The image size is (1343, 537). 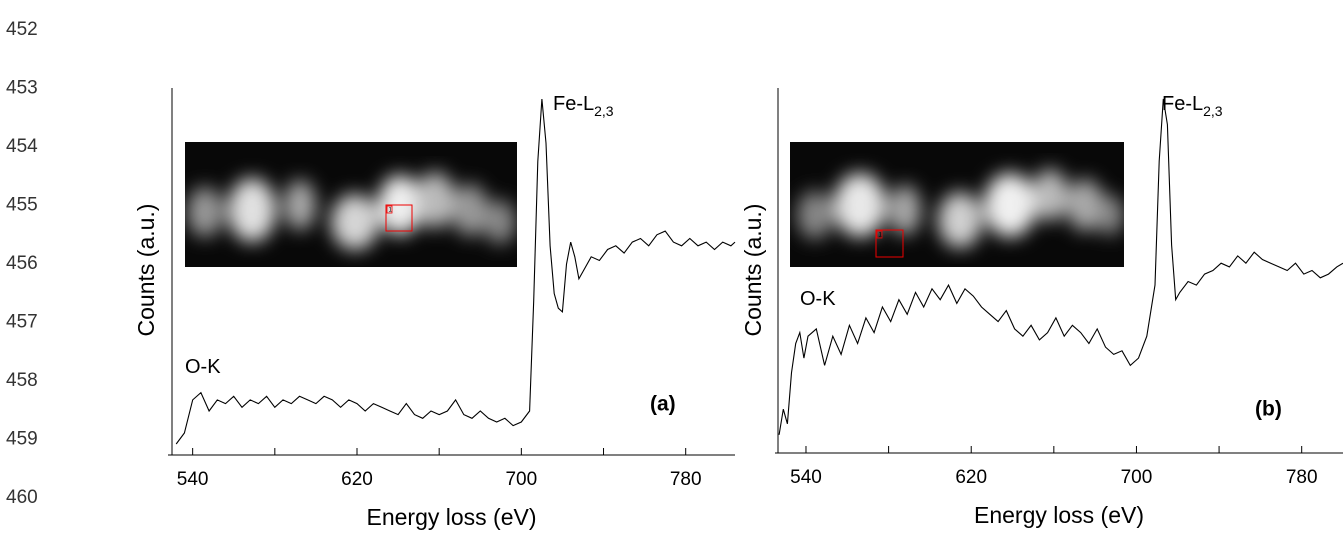 What do you see at coordinates (1268, 409) in the screenshot?
I see `panel-label: (b)` at bounding box center [1268, 409].